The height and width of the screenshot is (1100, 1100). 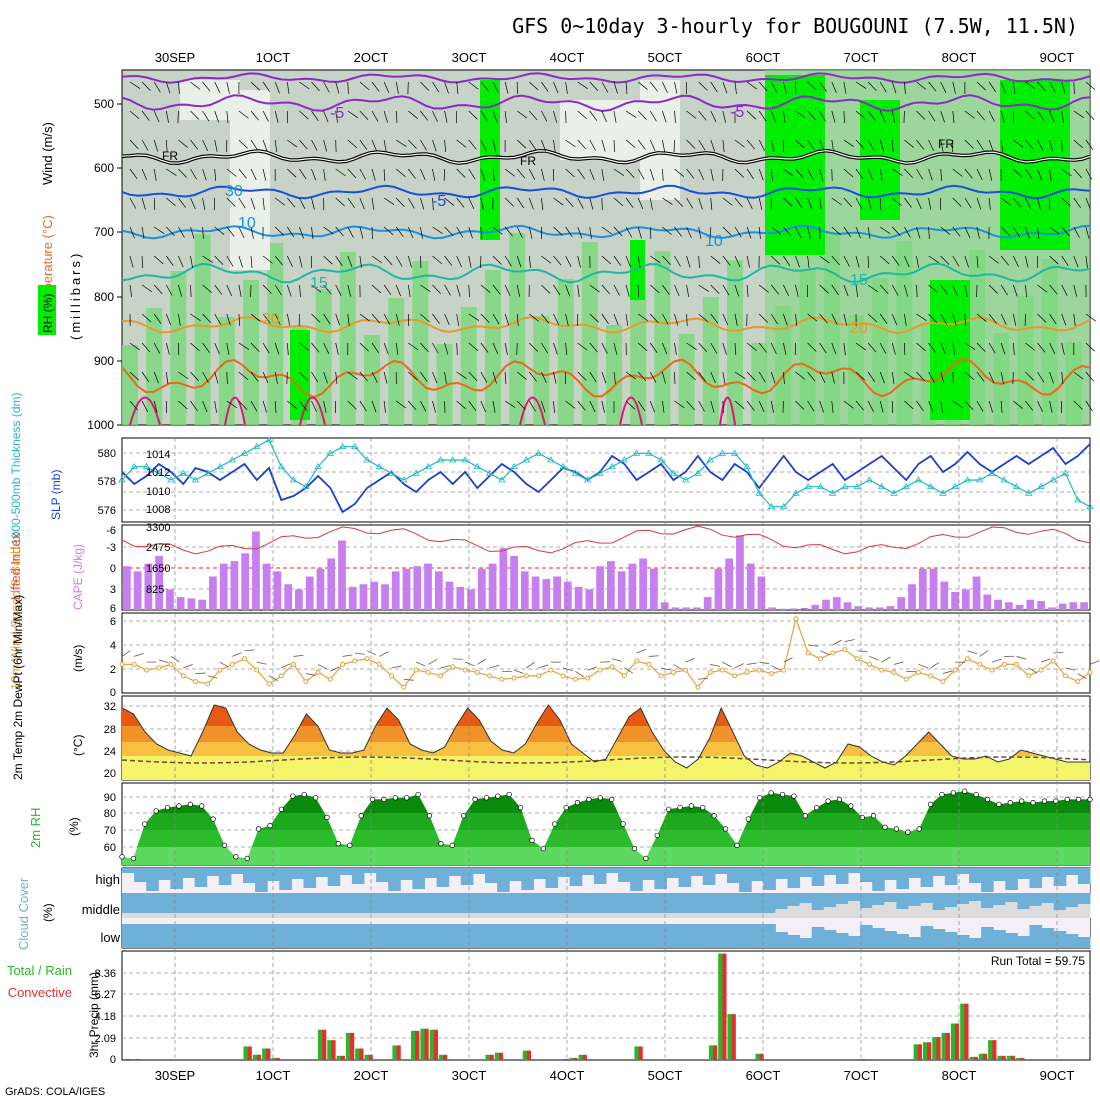 I want to click on precip-bar-total, so click(x=422, y=1044).